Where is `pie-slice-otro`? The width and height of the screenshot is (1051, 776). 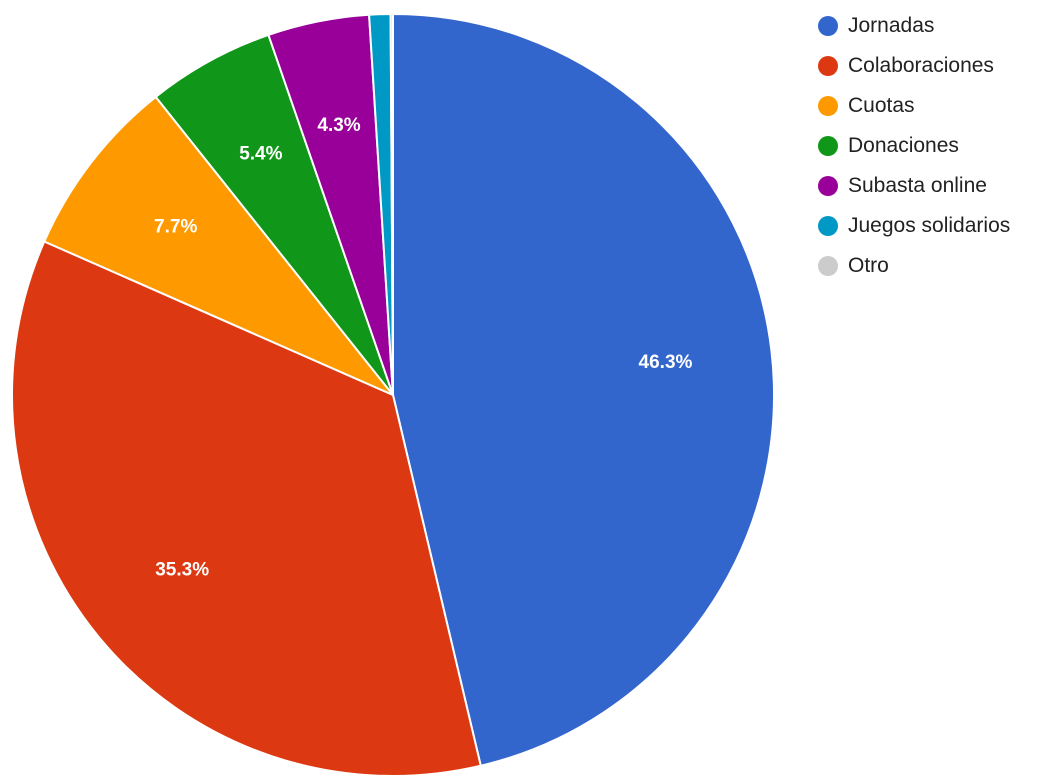
pie-slice-otro is located at coordinates (391, 204).